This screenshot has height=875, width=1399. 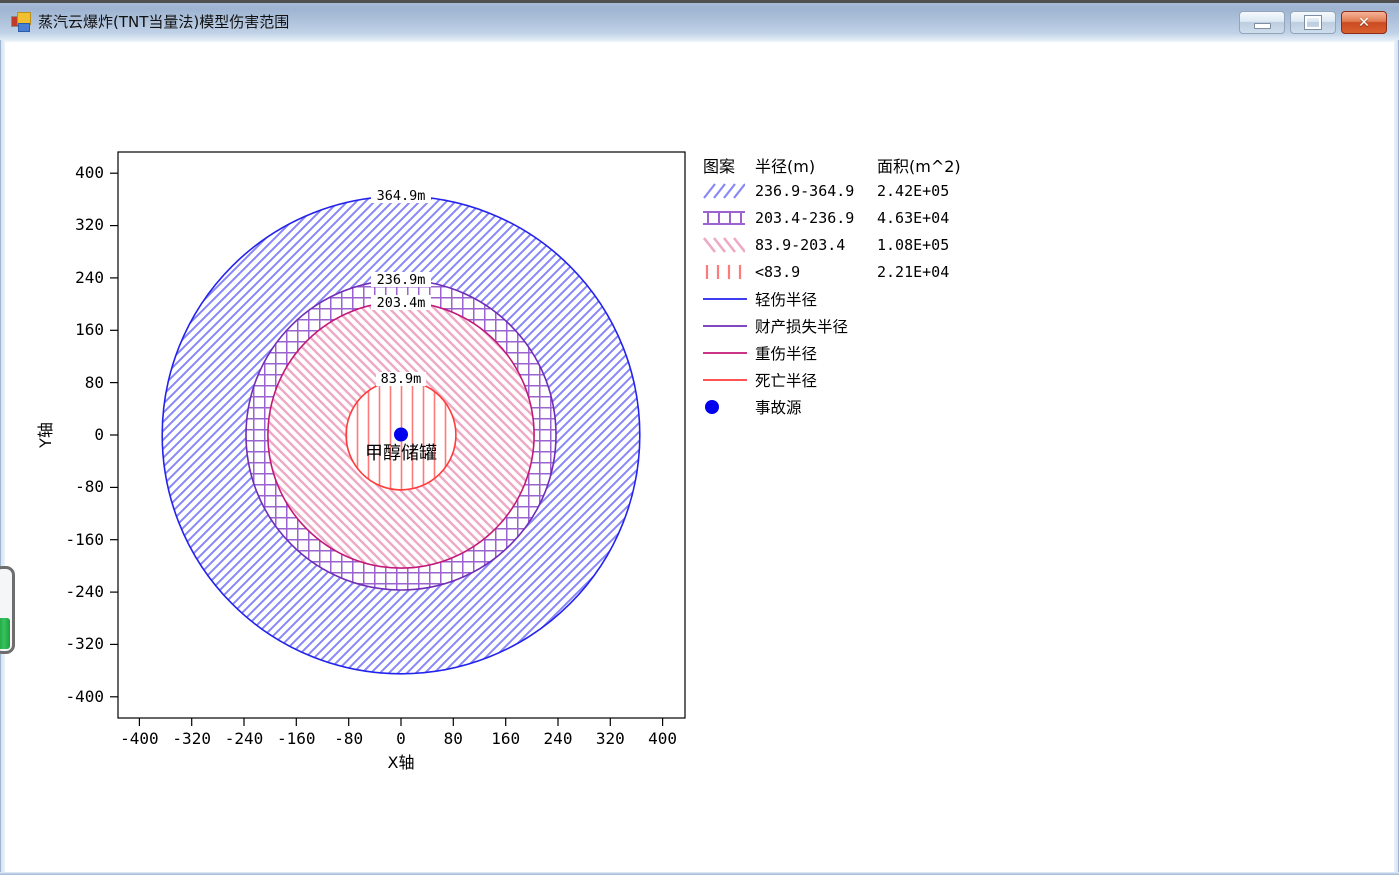 I want to click on y-tick-label: -320, so click(x=84, y=643).